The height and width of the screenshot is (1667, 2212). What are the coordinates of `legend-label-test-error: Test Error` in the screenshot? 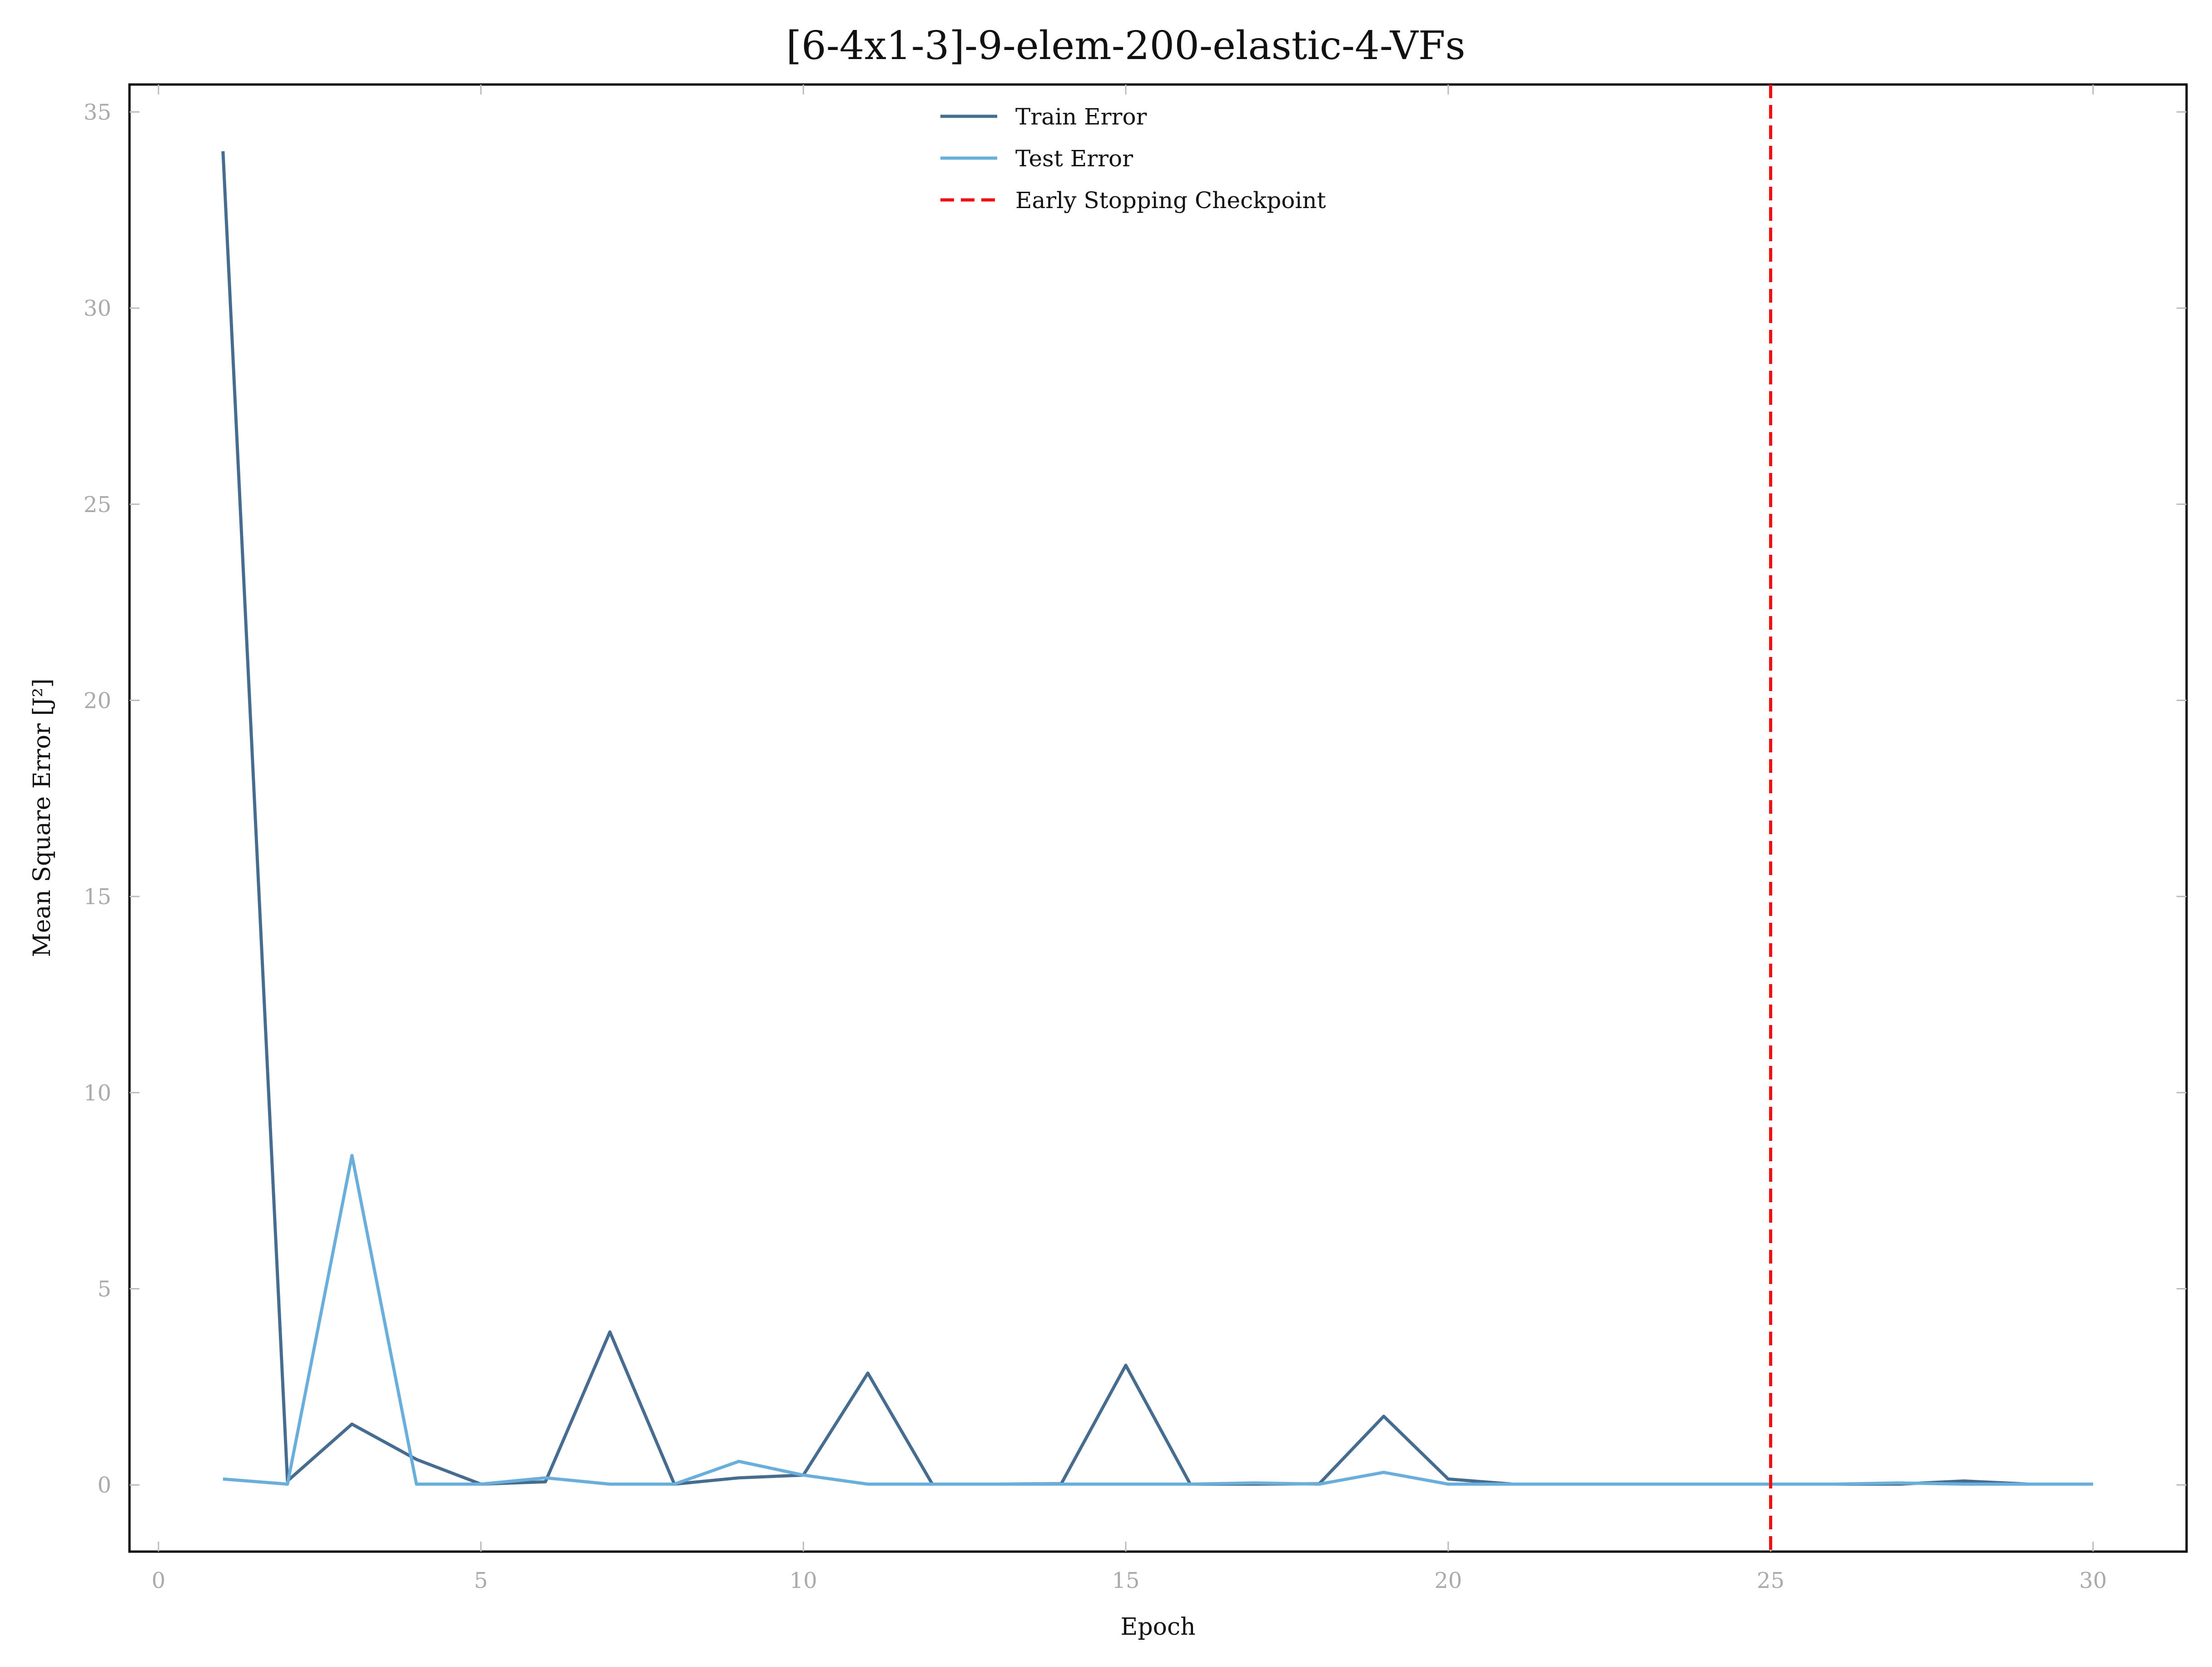 It's located at (1074, 158).